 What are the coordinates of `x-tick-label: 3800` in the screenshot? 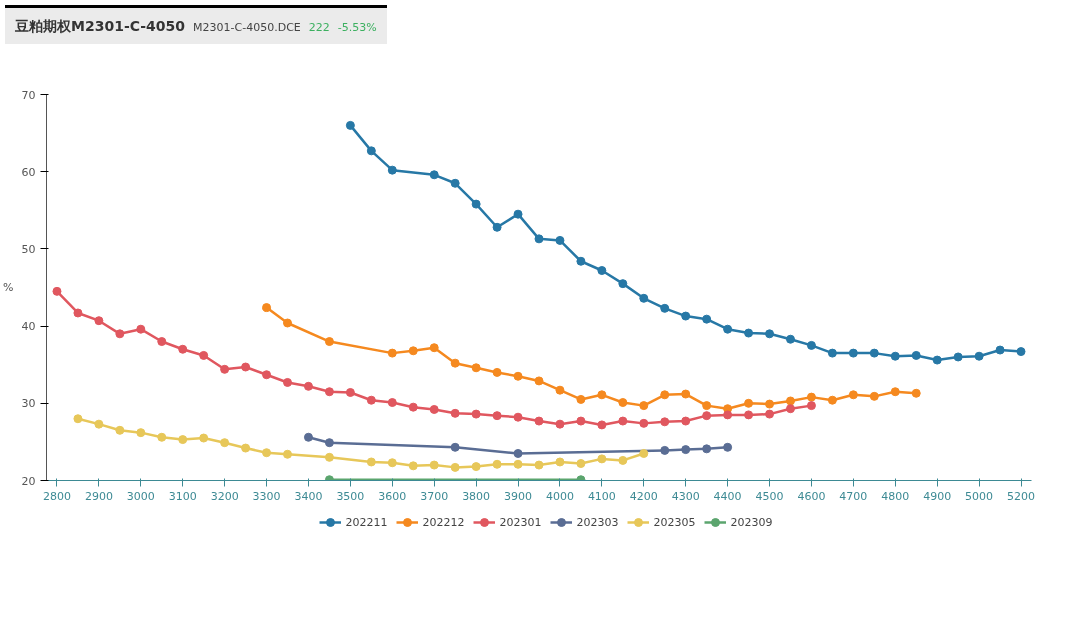 It's located at (476, 496).